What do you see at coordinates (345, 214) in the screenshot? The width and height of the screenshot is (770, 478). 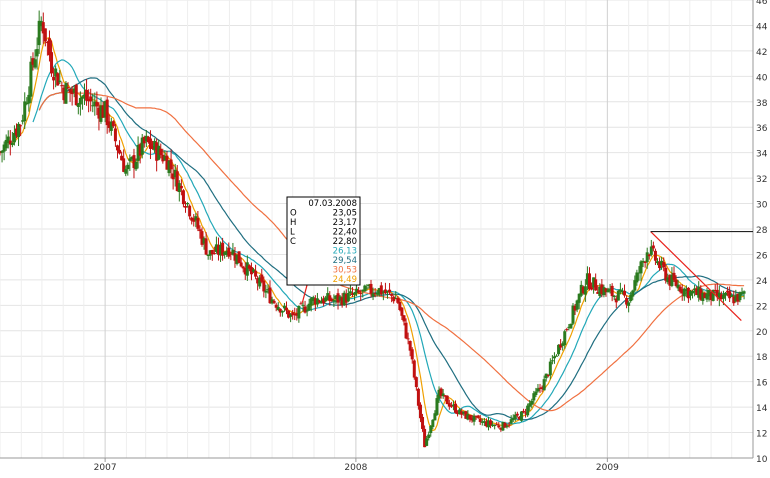 I see `tooltip-row-value: 23,05` at bounding box center [345, 214].